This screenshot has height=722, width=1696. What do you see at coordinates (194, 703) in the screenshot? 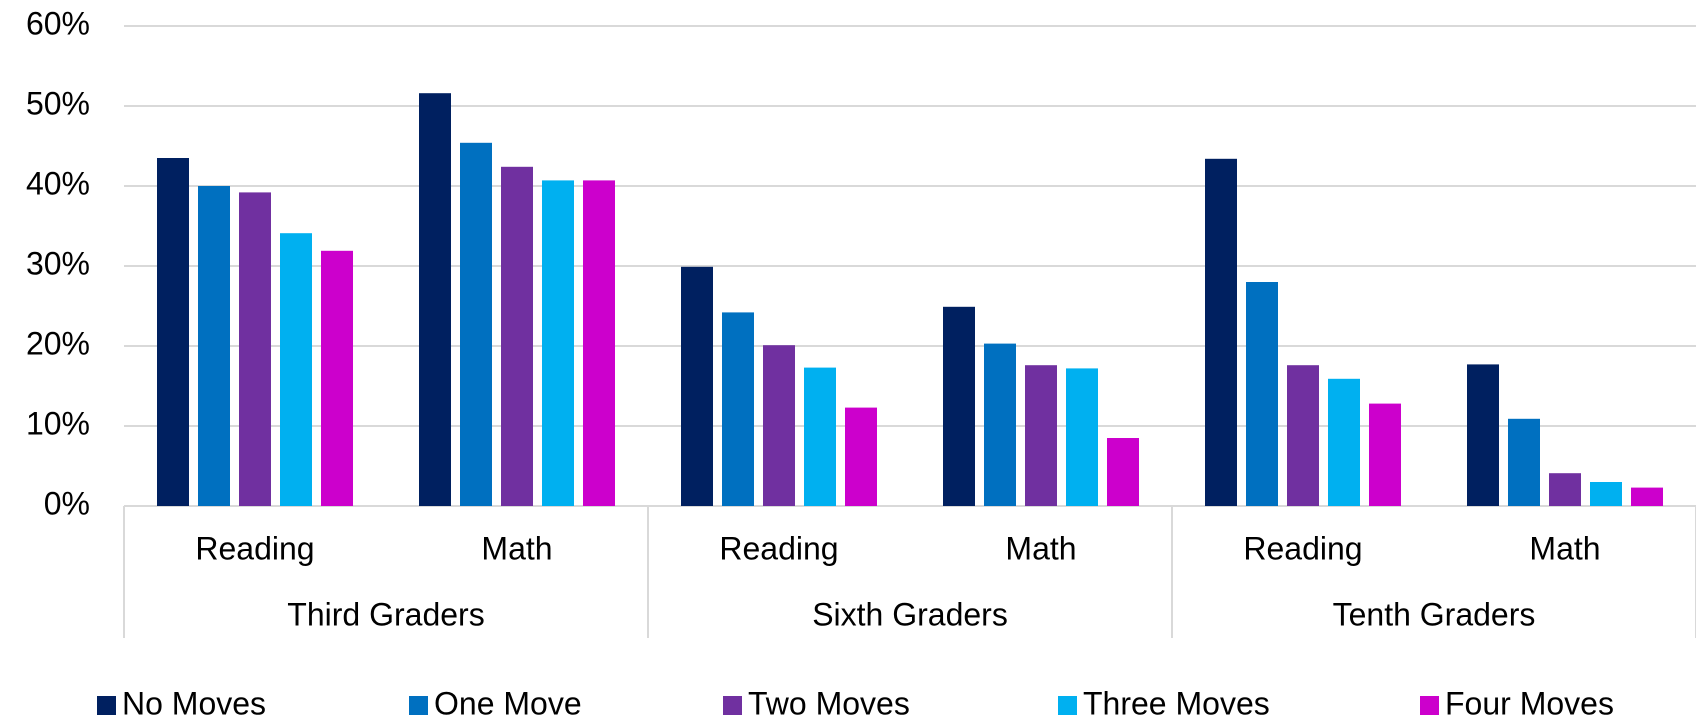
I see `legend-label: No Moves` at bounding box center [194, 703].